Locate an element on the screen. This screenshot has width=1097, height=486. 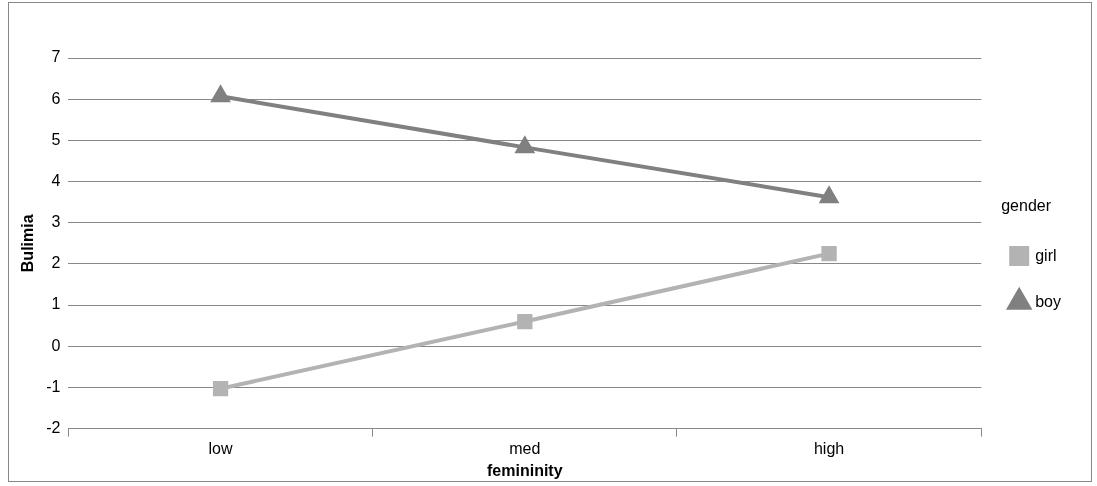
y-tick-label: 0 is located at coordinates (56, 345).